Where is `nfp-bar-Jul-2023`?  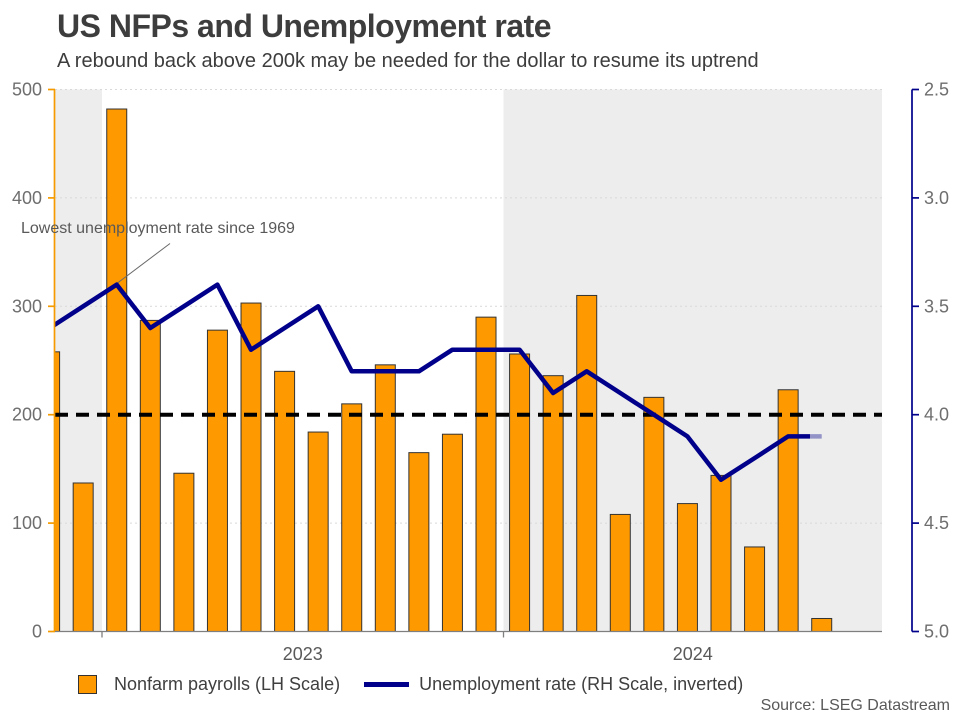 nfp-bar-Jul-2023 is located at coordinates (318, 531).